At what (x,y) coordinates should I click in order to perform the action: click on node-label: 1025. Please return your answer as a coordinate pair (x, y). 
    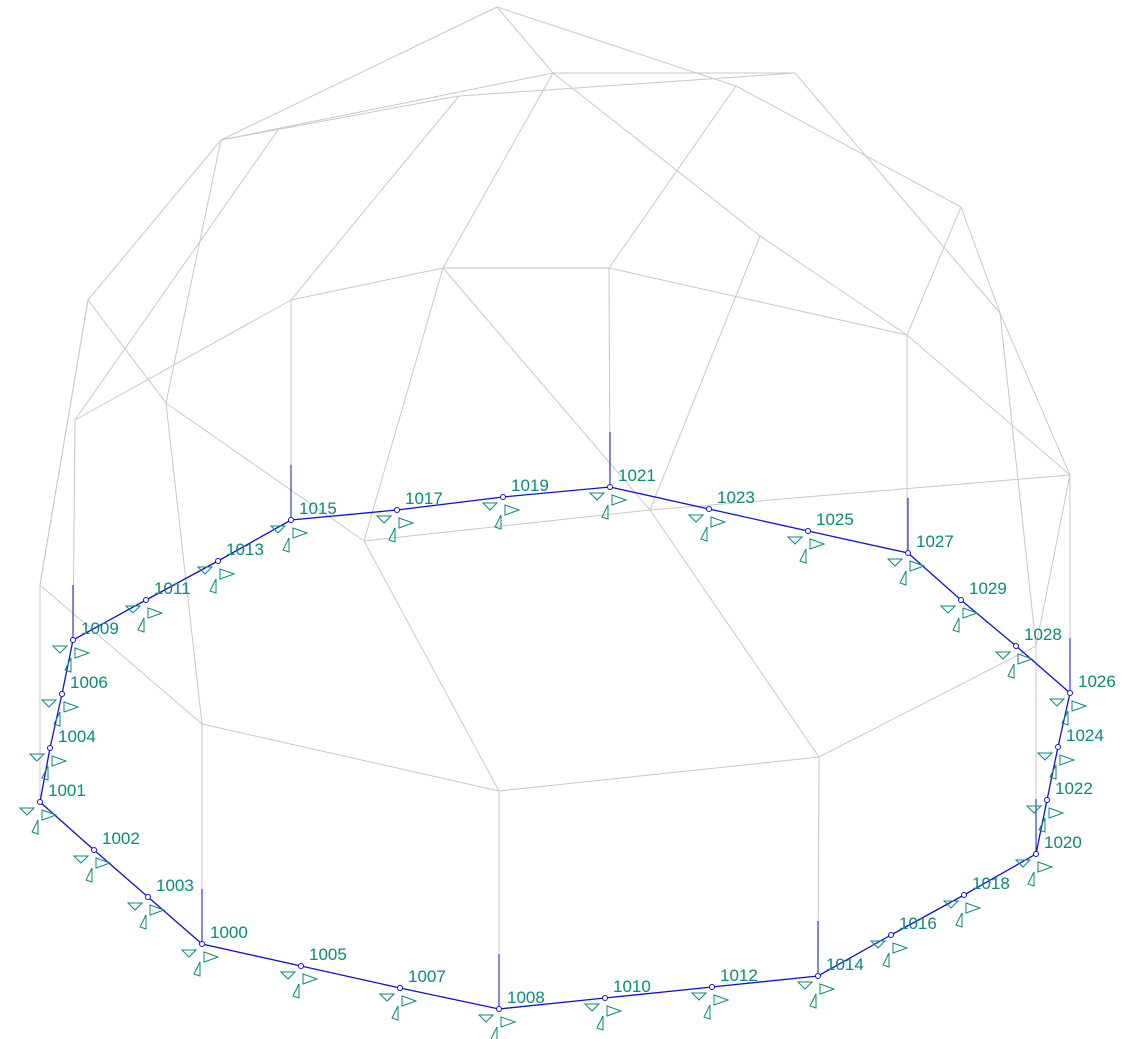
    Looking at the image, I should click on (835, 519).